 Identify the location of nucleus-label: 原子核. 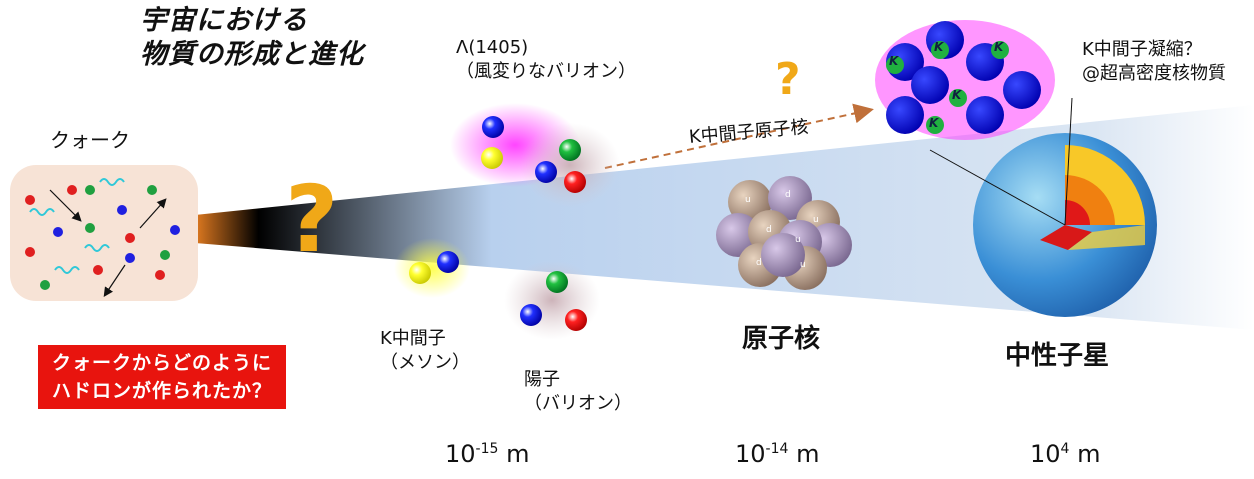
(781, 336).